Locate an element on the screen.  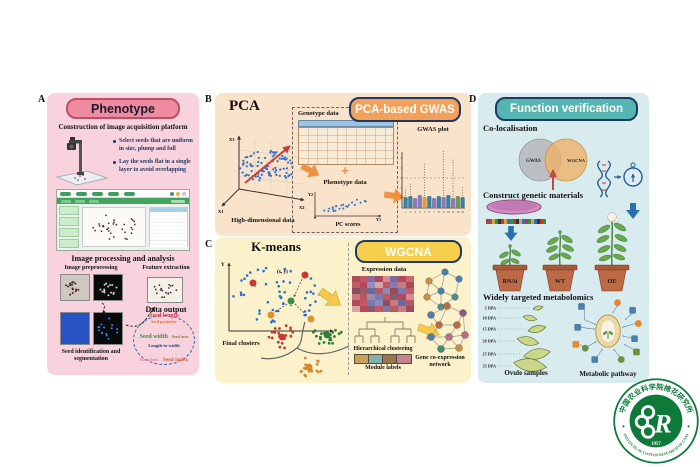
data-output-heading: Data output is located at coordinates (166, 309).